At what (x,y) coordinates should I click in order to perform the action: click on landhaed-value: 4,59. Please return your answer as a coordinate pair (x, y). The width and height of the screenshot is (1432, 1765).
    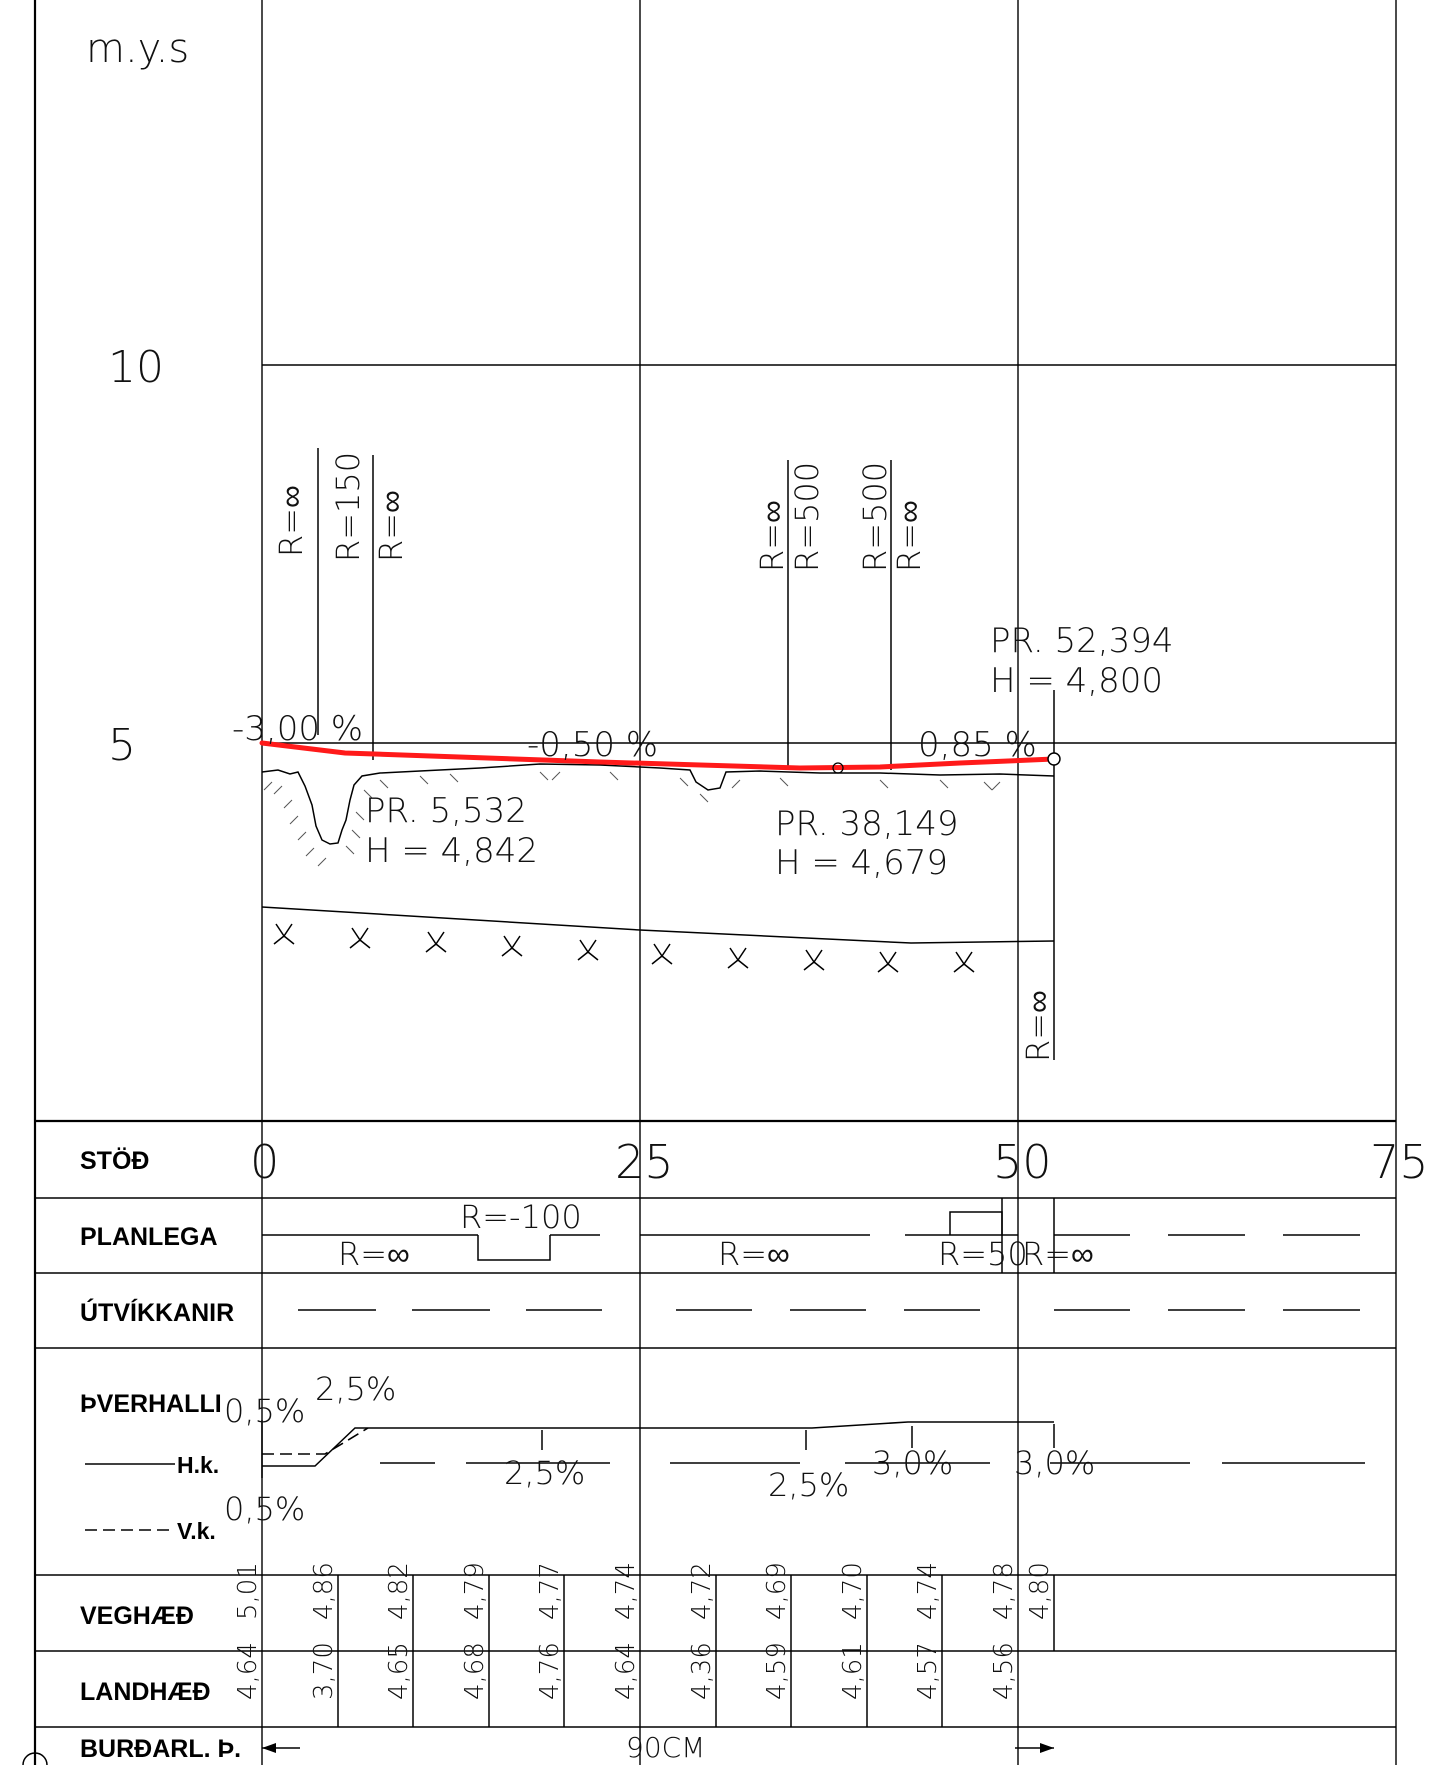
    Looking at the image, I should click on (777, 1671).